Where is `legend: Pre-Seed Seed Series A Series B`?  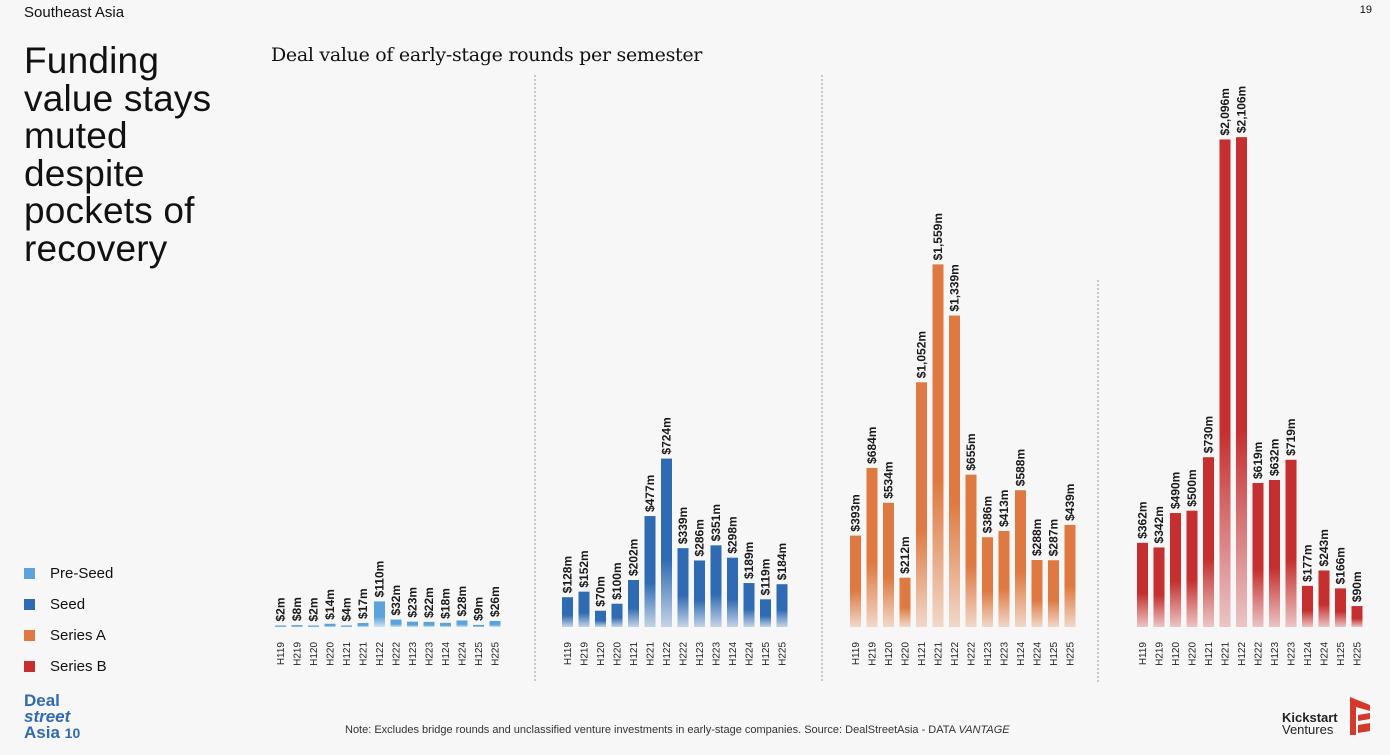
legend: Pre-Seed Seed Series A Series B is located at coordinates (68, 620).